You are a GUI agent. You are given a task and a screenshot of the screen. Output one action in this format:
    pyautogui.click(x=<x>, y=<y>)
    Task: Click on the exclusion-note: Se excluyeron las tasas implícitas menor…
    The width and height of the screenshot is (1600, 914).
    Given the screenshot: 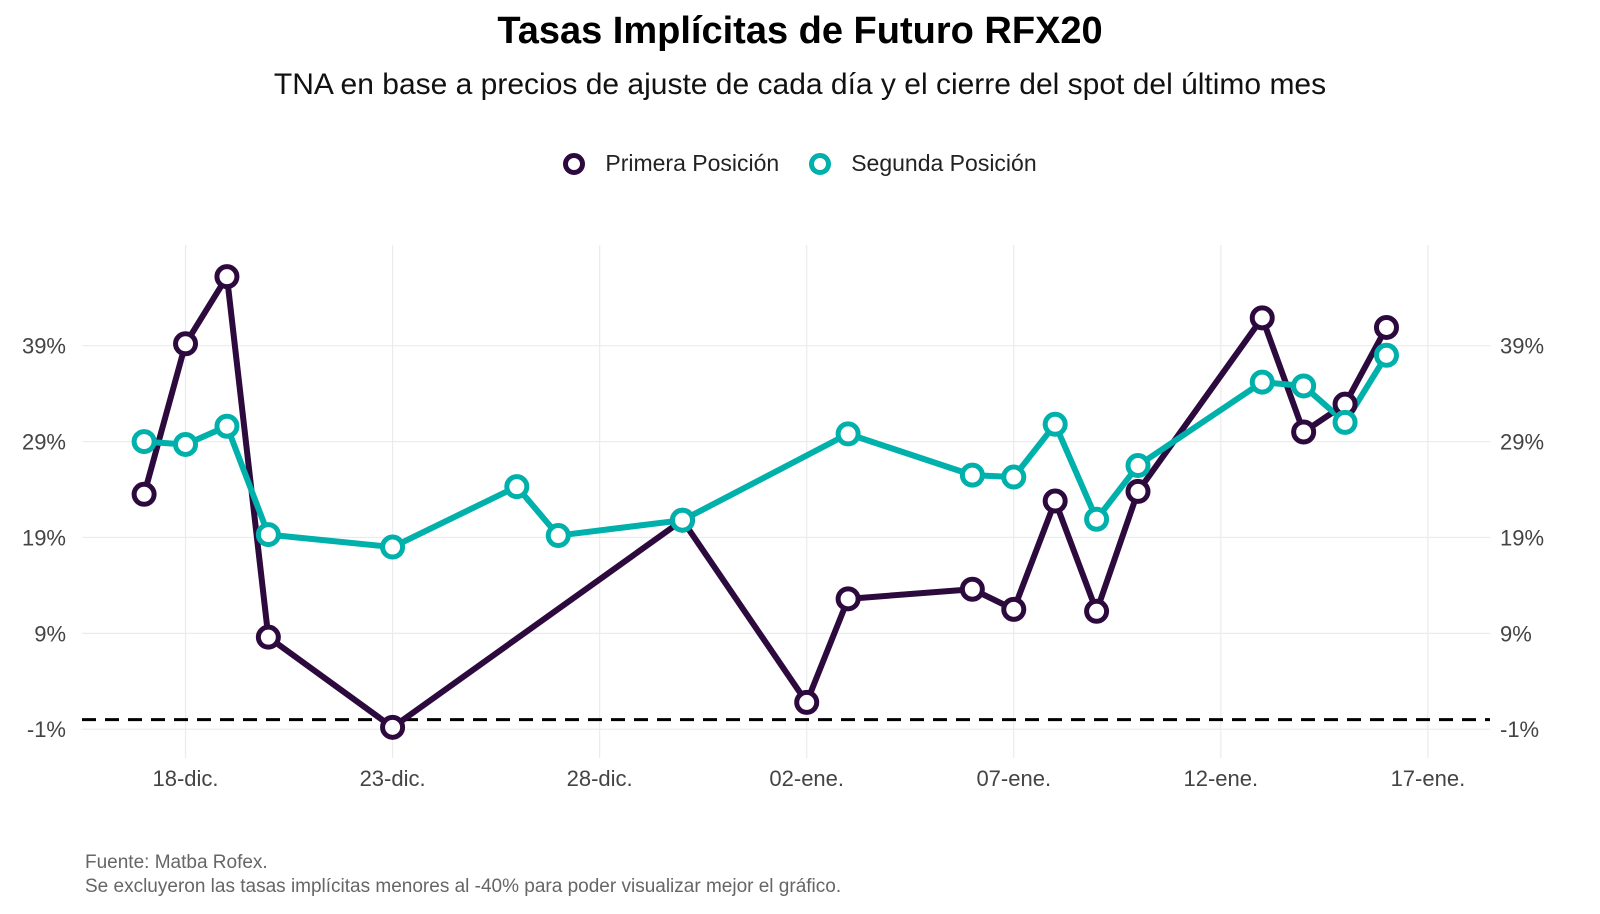 What is the action you would take?
    pyautogui.click(x=463, y=886)
    